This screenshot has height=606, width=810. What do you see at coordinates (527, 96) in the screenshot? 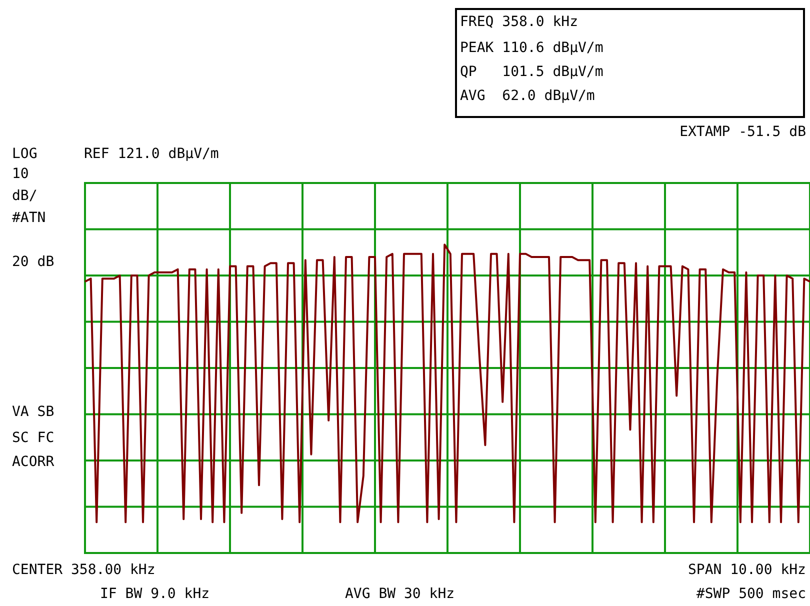
I see `text: AVG 62.0 dBµV/m` at bounding box center [527, 96].